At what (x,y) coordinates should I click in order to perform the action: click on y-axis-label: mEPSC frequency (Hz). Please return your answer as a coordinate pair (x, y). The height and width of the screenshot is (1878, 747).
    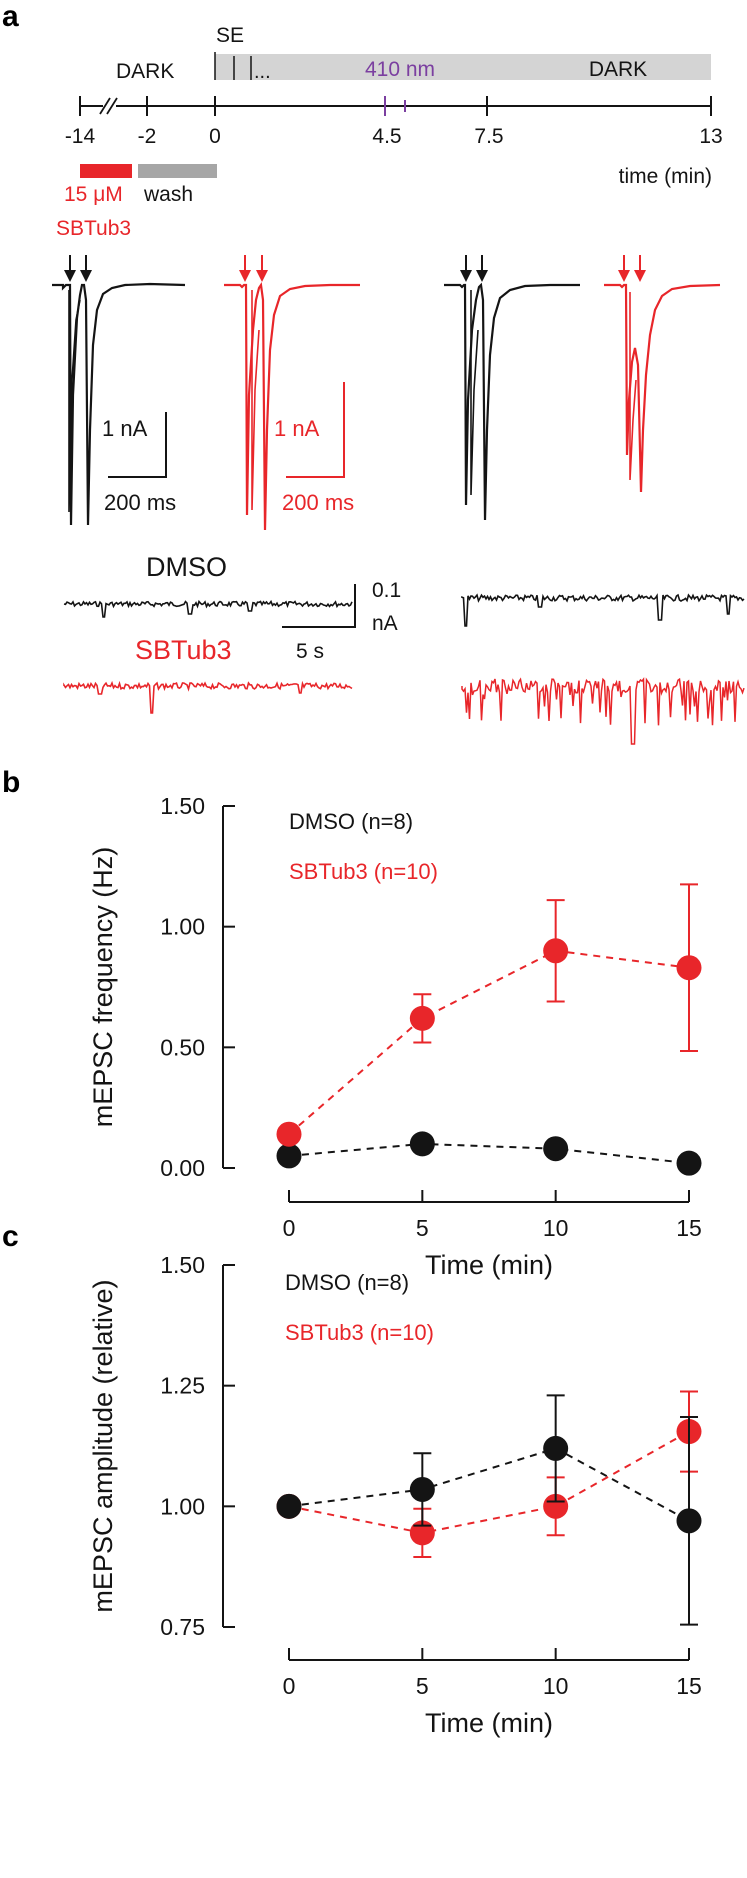
    Looking at the image, I should click on (103, 987).